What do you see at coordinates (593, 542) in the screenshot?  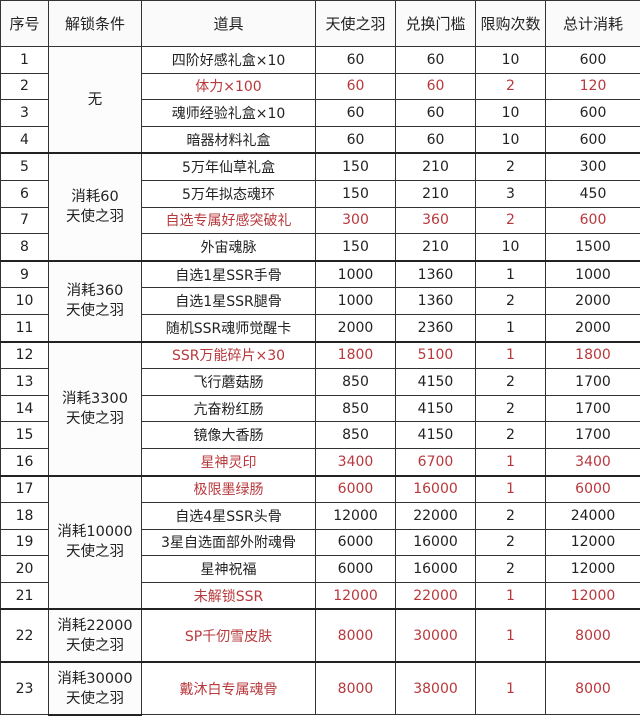 I see `cell-total: 12000` at bounding box center [593, 542].